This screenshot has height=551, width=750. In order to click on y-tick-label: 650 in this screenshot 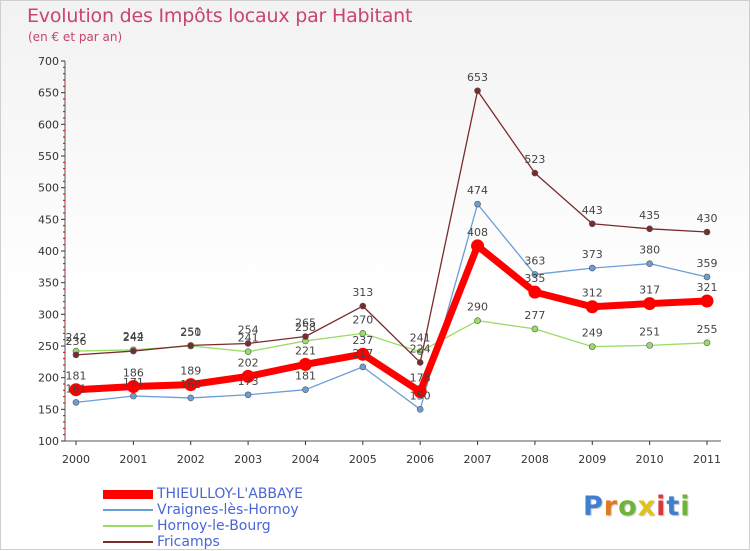, I will do `click(48, 93)`.